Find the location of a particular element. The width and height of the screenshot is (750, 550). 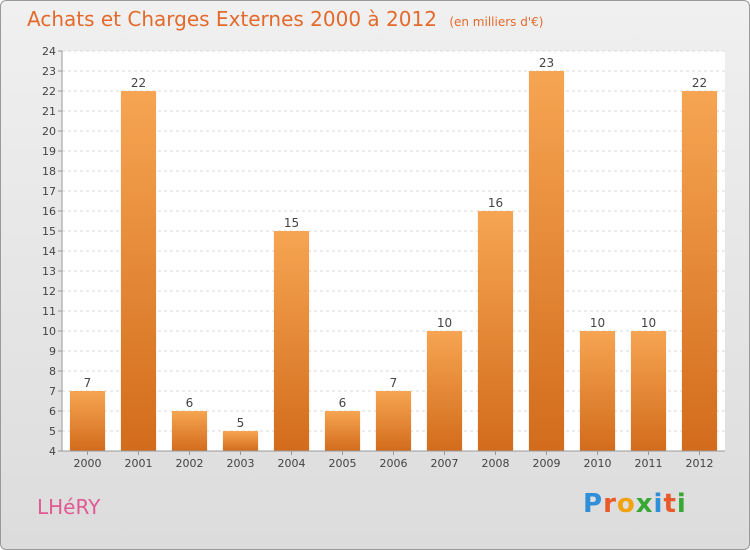

bar-2000 is located at coordinates (87, 421).